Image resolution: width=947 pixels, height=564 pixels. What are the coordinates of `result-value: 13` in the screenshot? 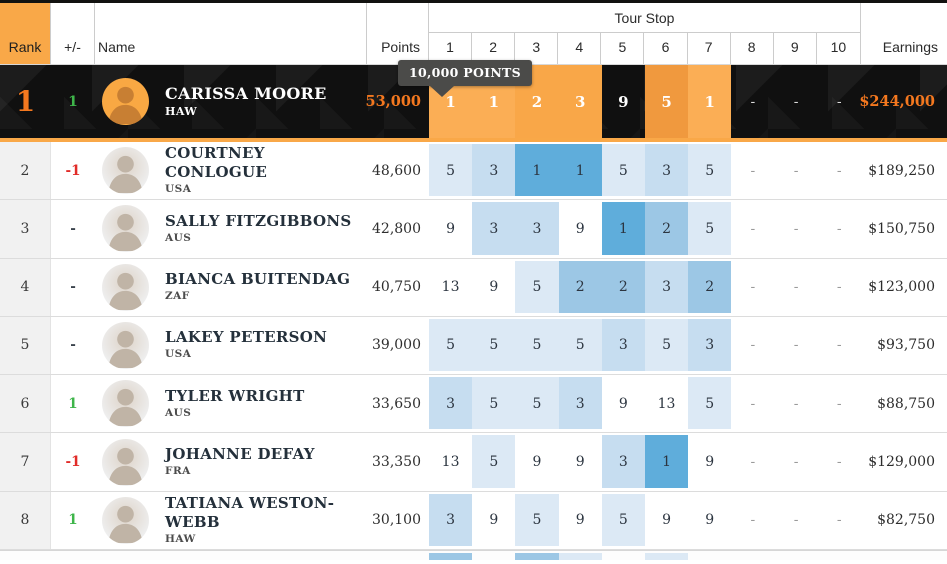 It's located at (666, 403).